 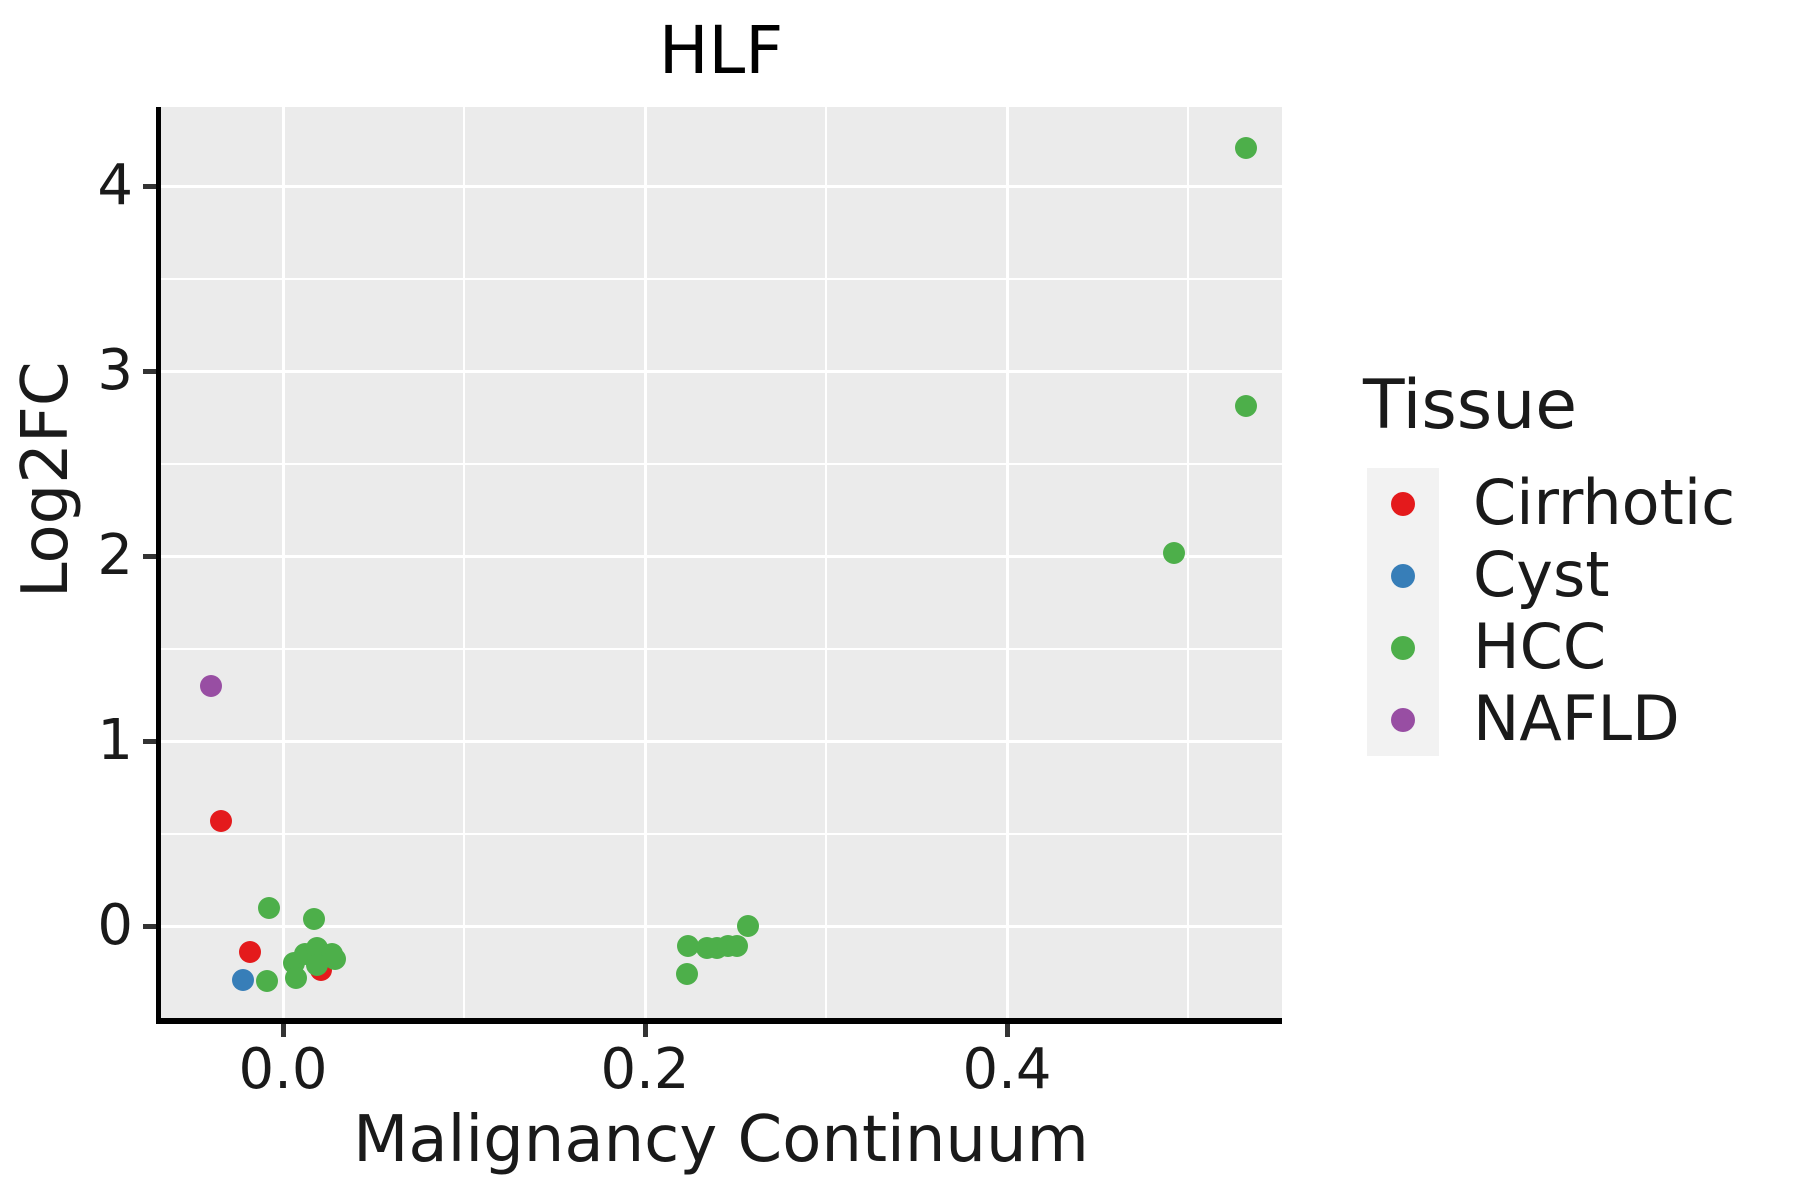 What do you see at coordinates (210, 685) in the screenshot?
I see `data-point-nafld` at bounding box center [210, 685].